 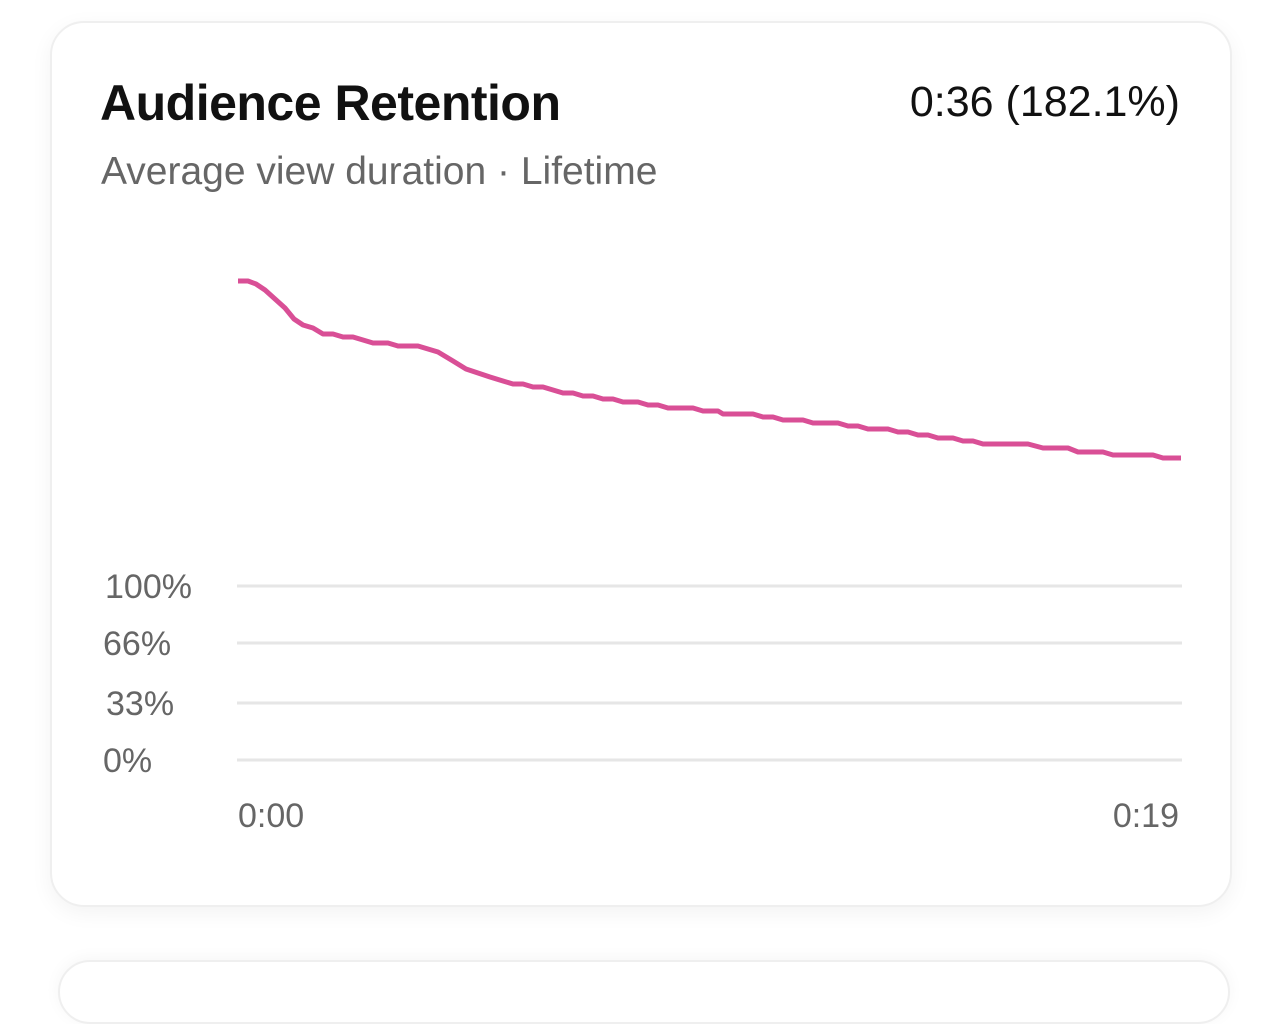 I want to click on card-title: Audience Retention, so click(x=330, y=103).